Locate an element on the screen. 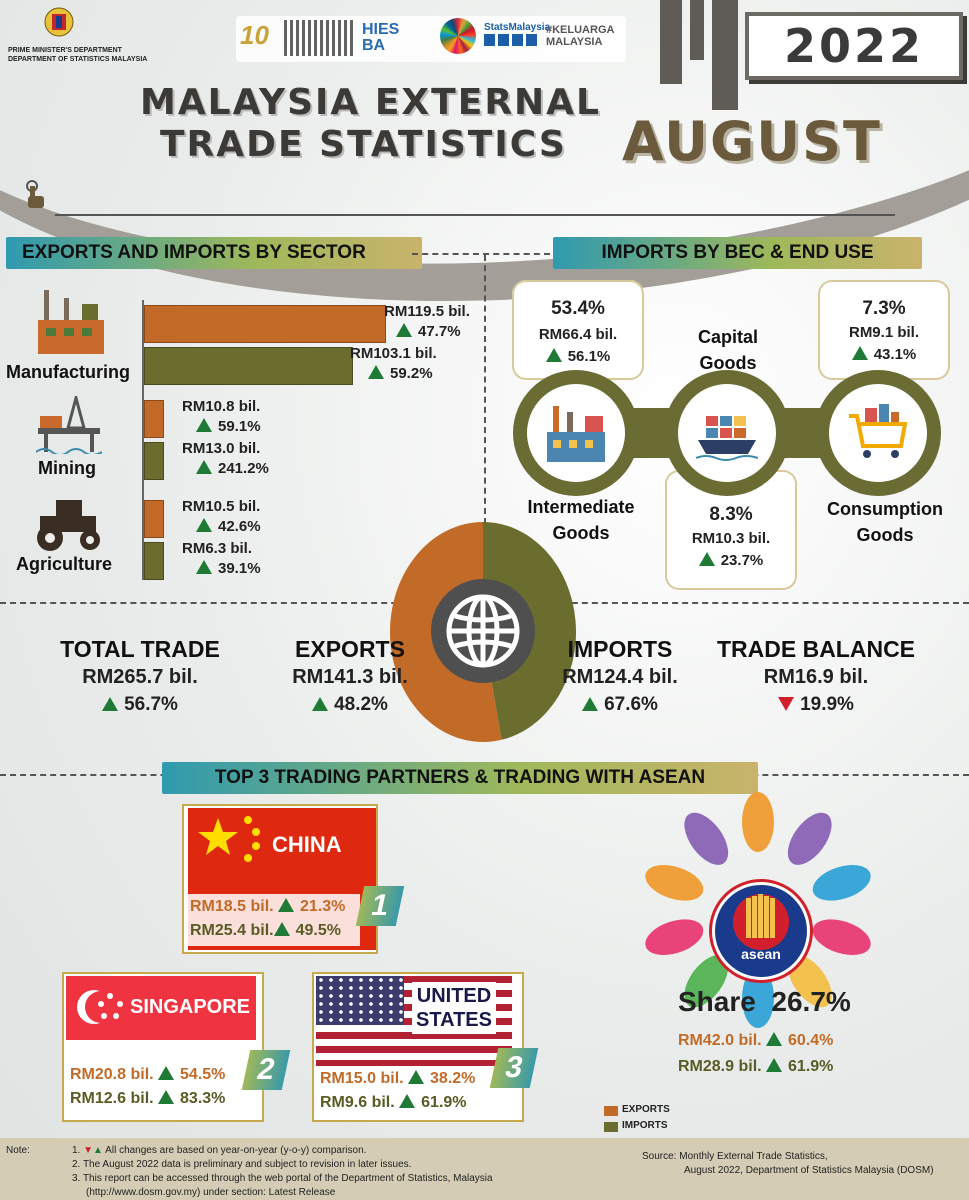  asean-people-ring-icon is located at coordinates (758, 912).